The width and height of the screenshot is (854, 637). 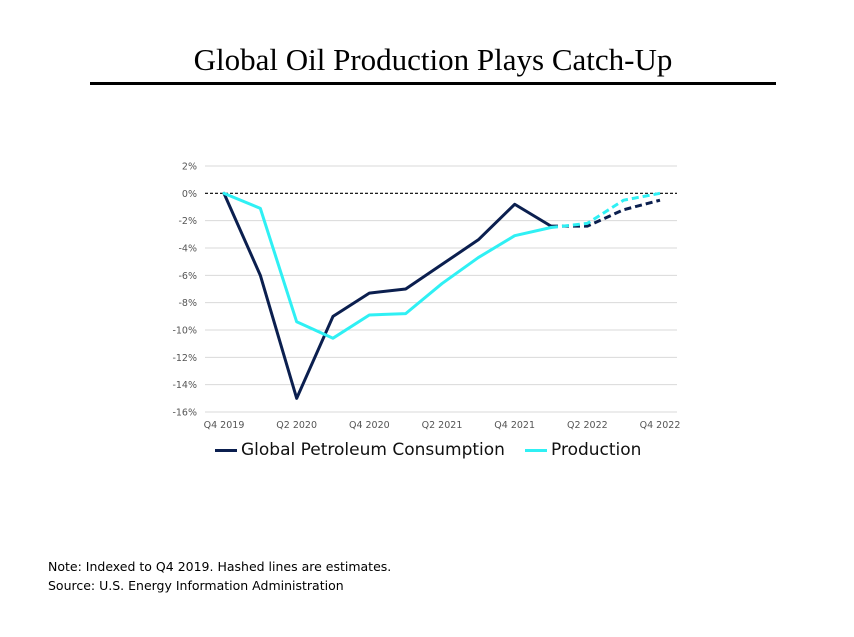 I want to click on y-tick-label: -12%, so click(x=184, y=358).